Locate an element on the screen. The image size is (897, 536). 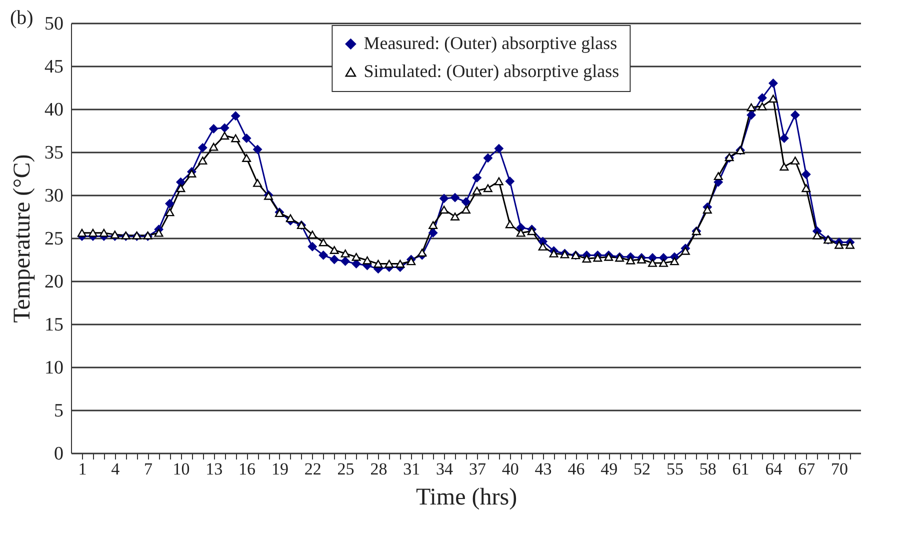
x-tick-label: 49 is located at coordinates (609, 469).